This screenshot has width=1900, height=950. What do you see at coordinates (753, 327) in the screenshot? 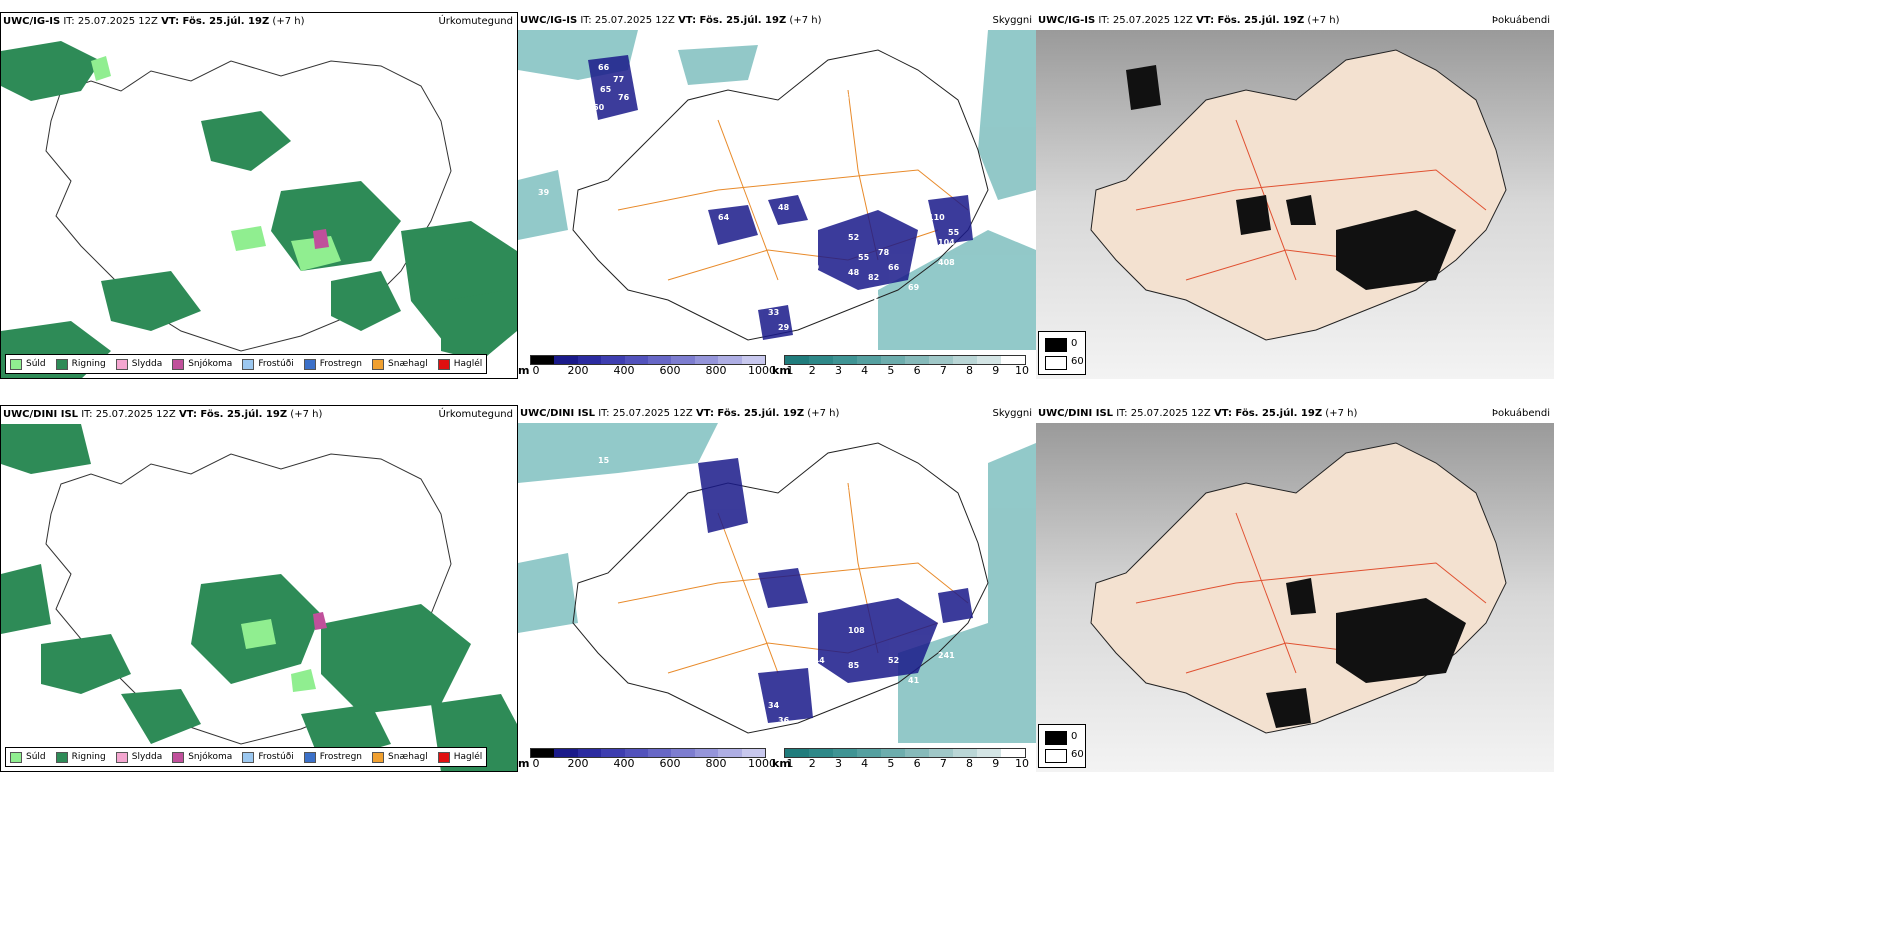
I see `cloud-base-value: 77` at bounding box center [753, 327].